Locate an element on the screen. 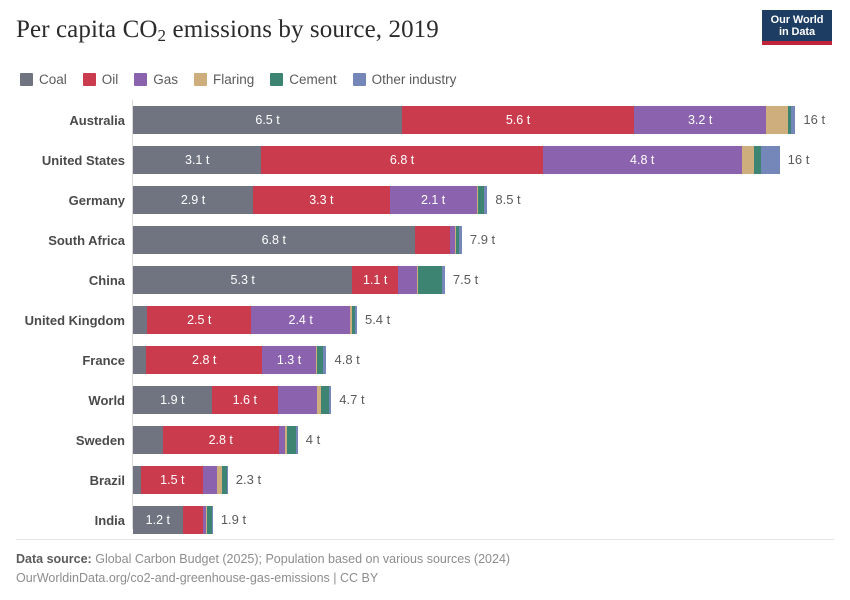 This screenshot has height=600, width=850. bar-row: Germany 2.9 t 3.3 t 2.1 t 8.5 t is located at coordinates (425, 200).